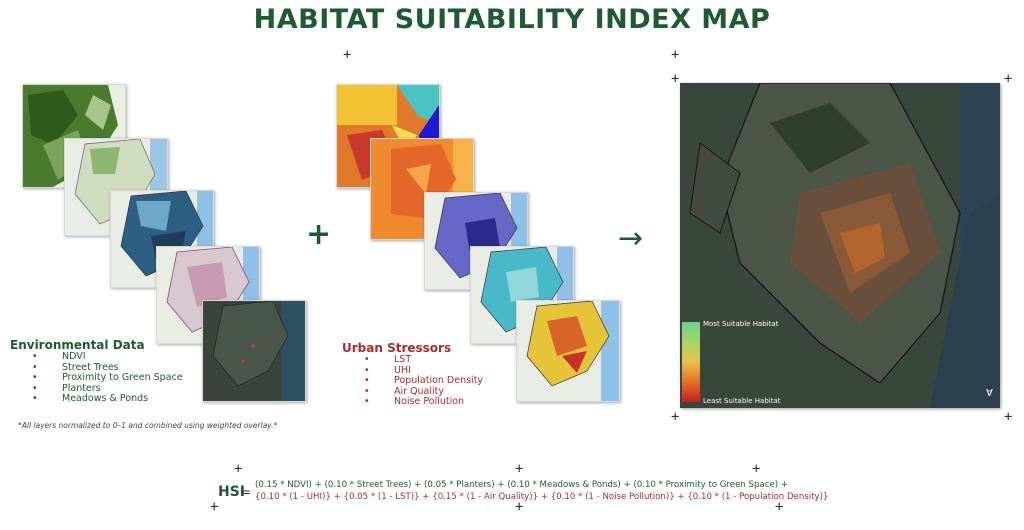 The width and height of the screenshot is (1024, 530). What do you see at coordinates (77, 345) in the screenshot?
I see `environmental-heading: Environmental Data` at bounding box center [77, 345].